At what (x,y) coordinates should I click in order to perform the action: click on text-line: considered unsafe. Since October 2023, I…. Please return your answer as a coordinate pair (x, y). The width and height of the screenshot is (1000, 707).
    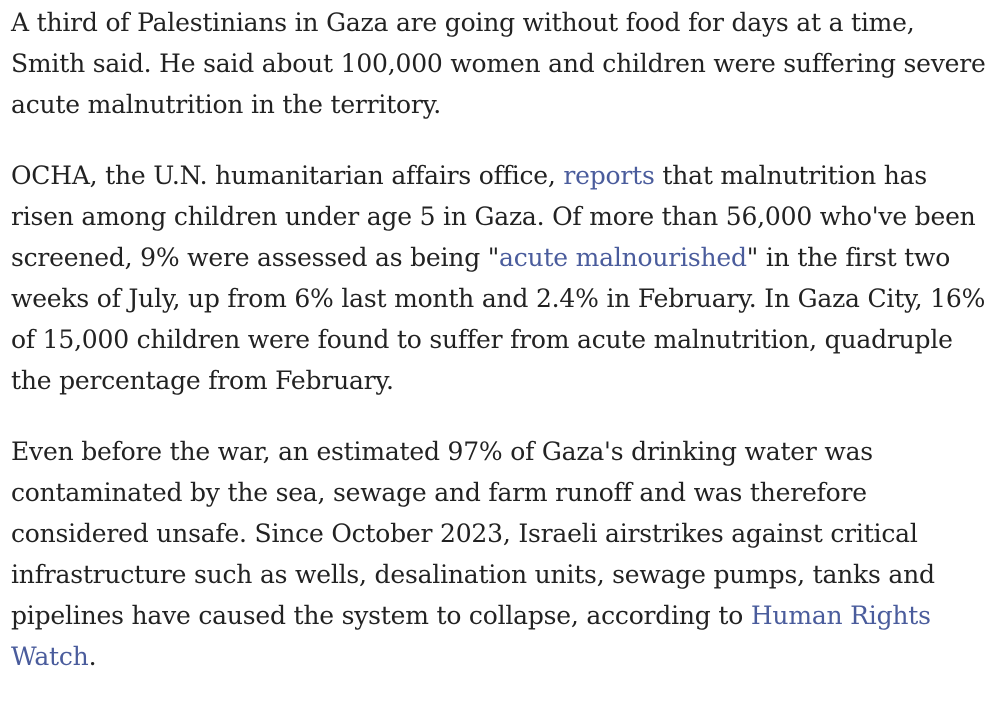
    Looking at the image, I should click on (464, 533).